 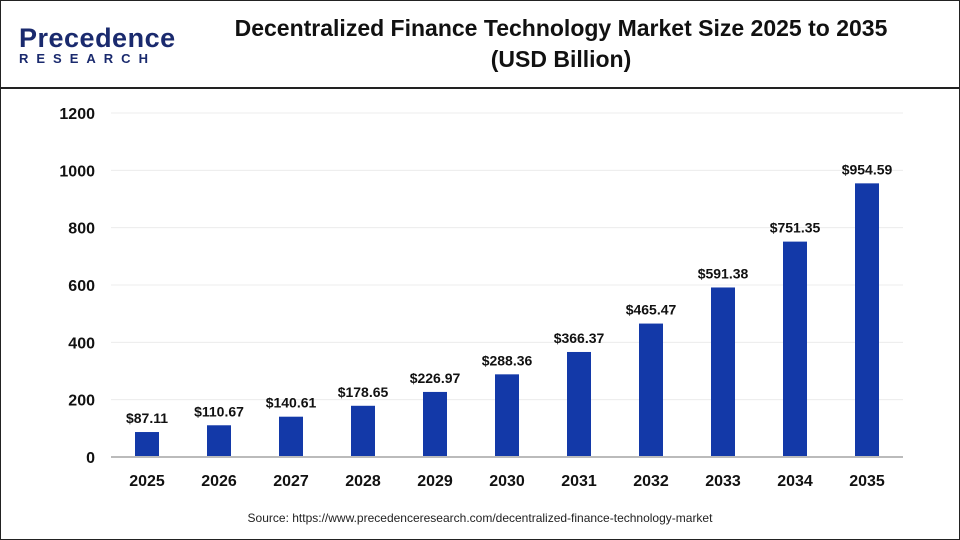 What do you see at coordinates (363, 392) in the screenshot?
I see `data-label: $178.65` at bounding box center [363, 392].